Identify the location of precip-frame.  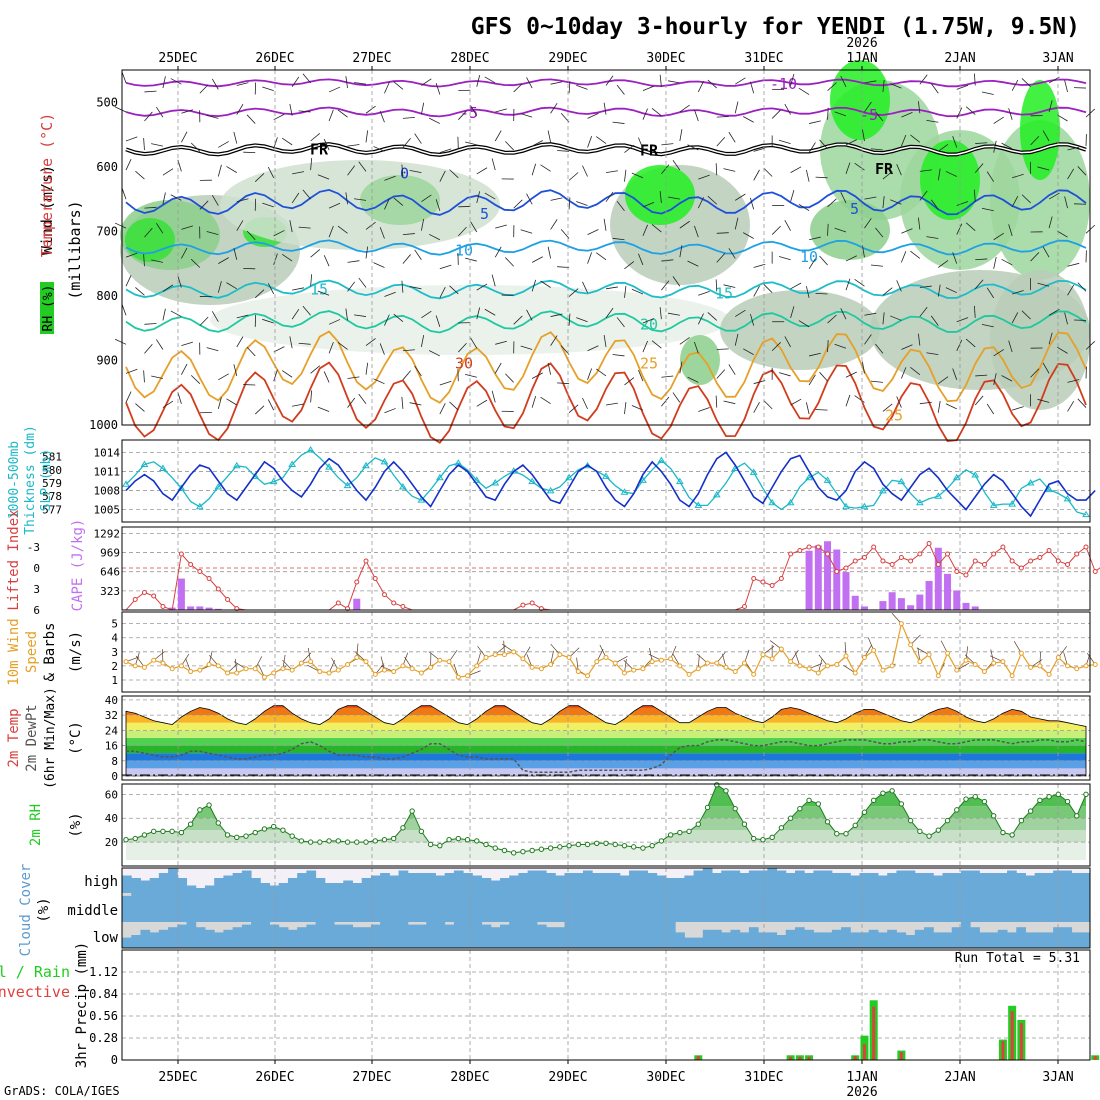
(606, 1005).